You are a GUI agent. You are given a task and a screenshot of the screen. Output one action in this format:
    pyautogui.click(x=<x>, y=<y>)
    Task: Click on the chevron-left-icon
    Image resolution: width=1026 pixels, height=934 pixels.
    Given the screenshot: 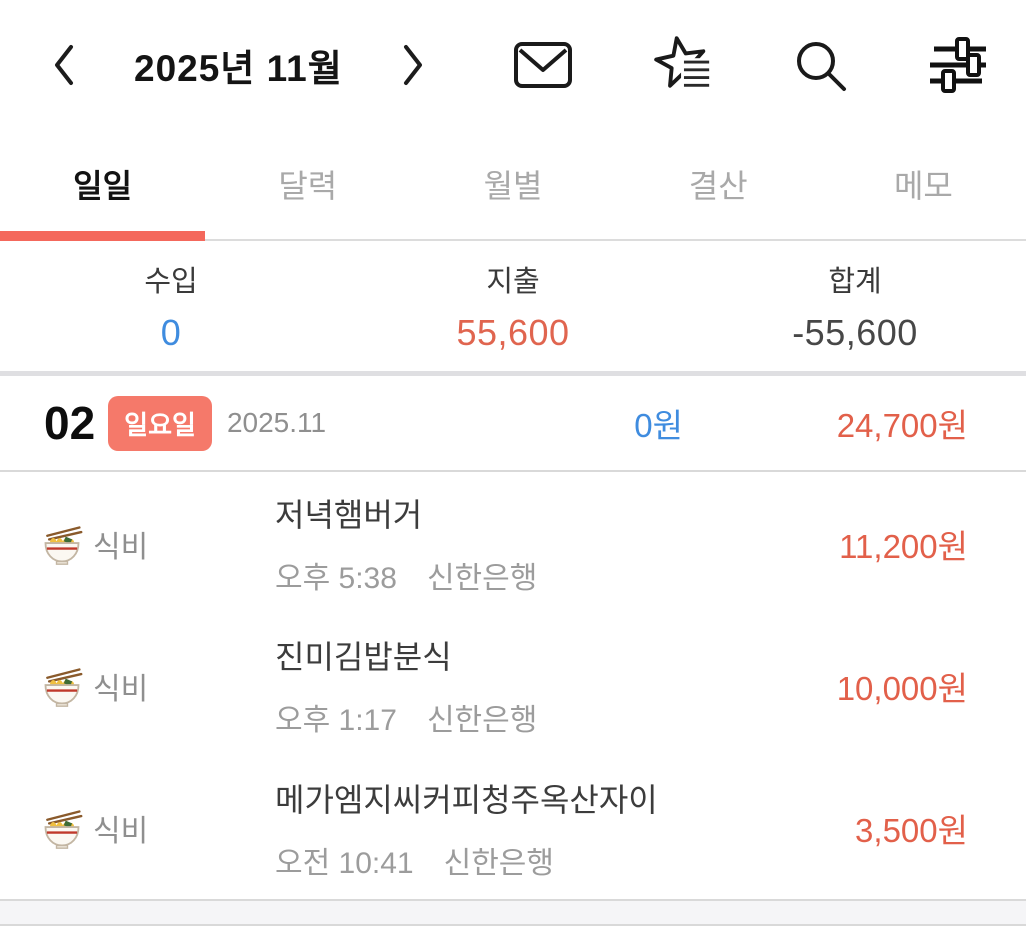 What is the action you would take?
    pyautogui.click(x=63, y=65)
    